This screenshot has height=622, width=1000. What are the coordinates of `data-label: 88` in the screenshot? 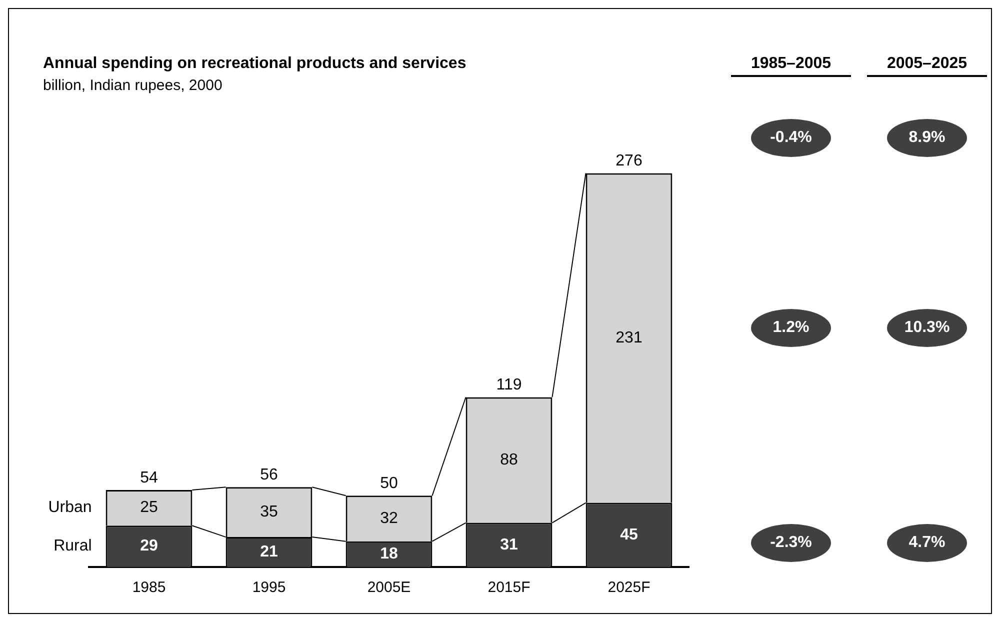 It's located at (509, 459).